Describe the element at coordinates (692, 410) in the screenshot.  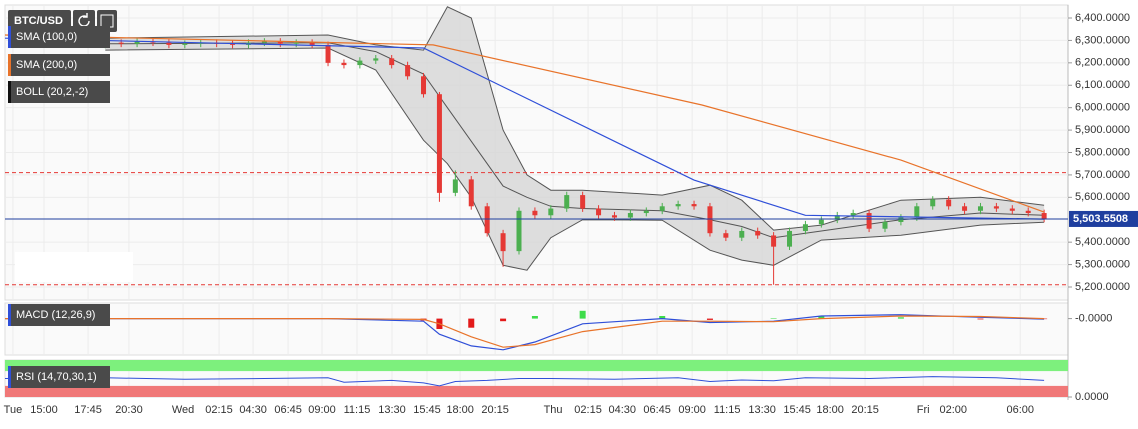
I see `x-tick-label: 09:00` at that location.